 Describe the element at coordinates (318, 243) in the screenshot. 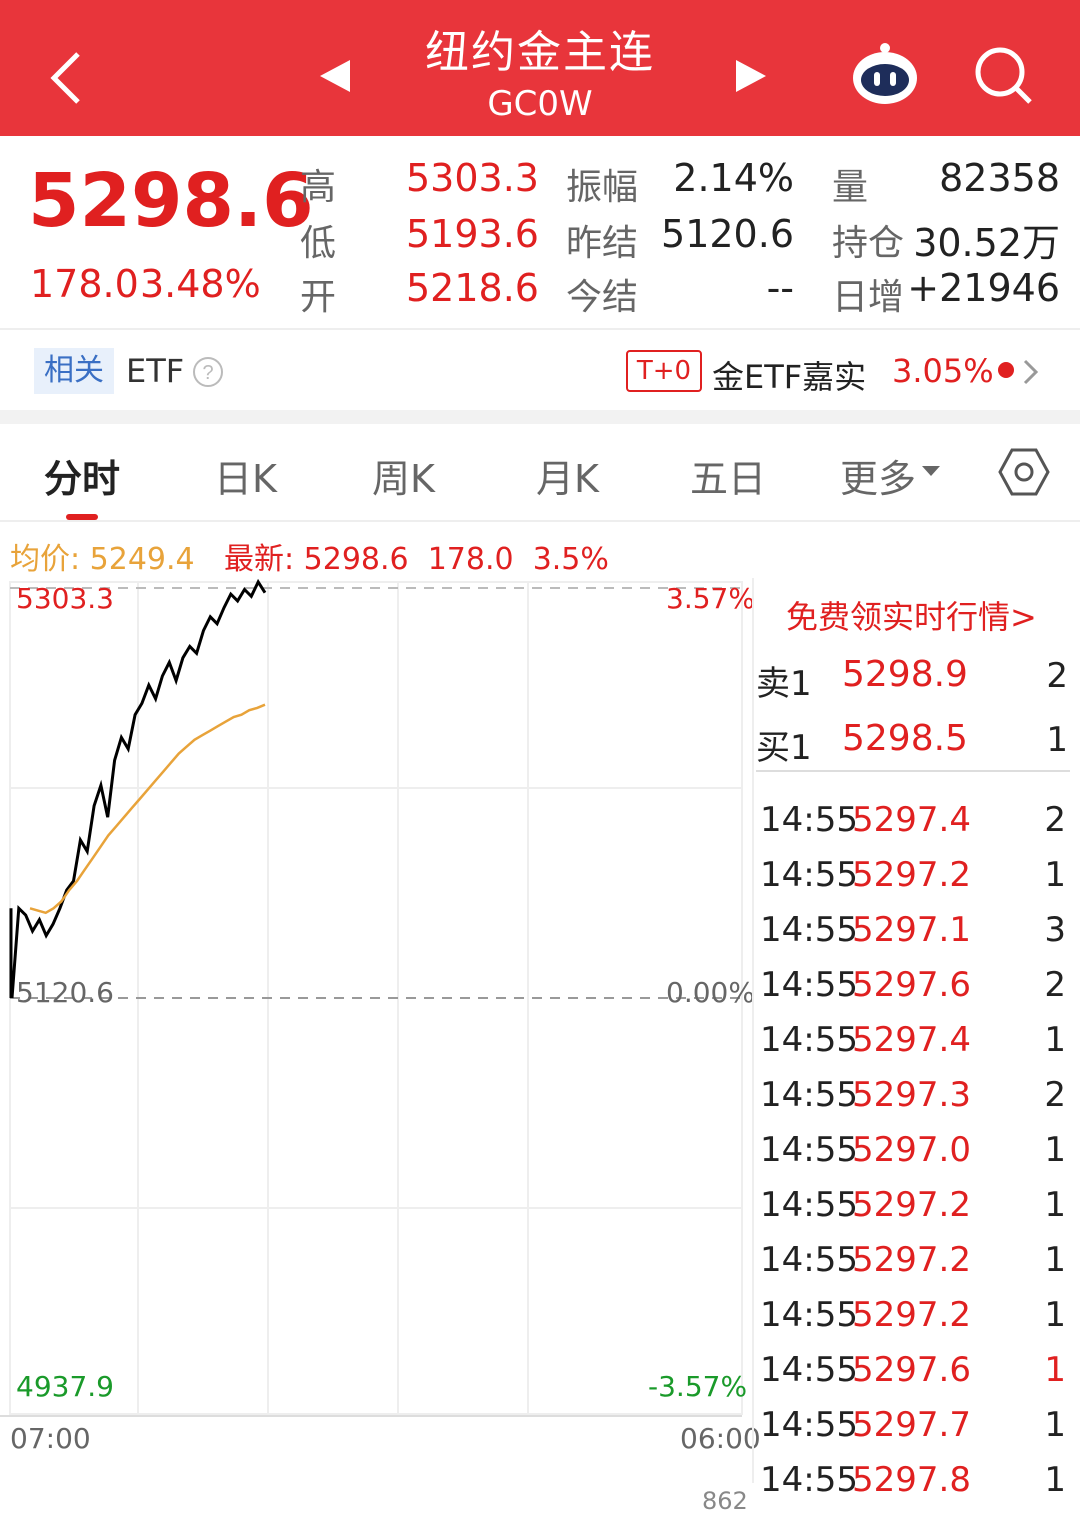

I see `stat-label: 低` at that location.